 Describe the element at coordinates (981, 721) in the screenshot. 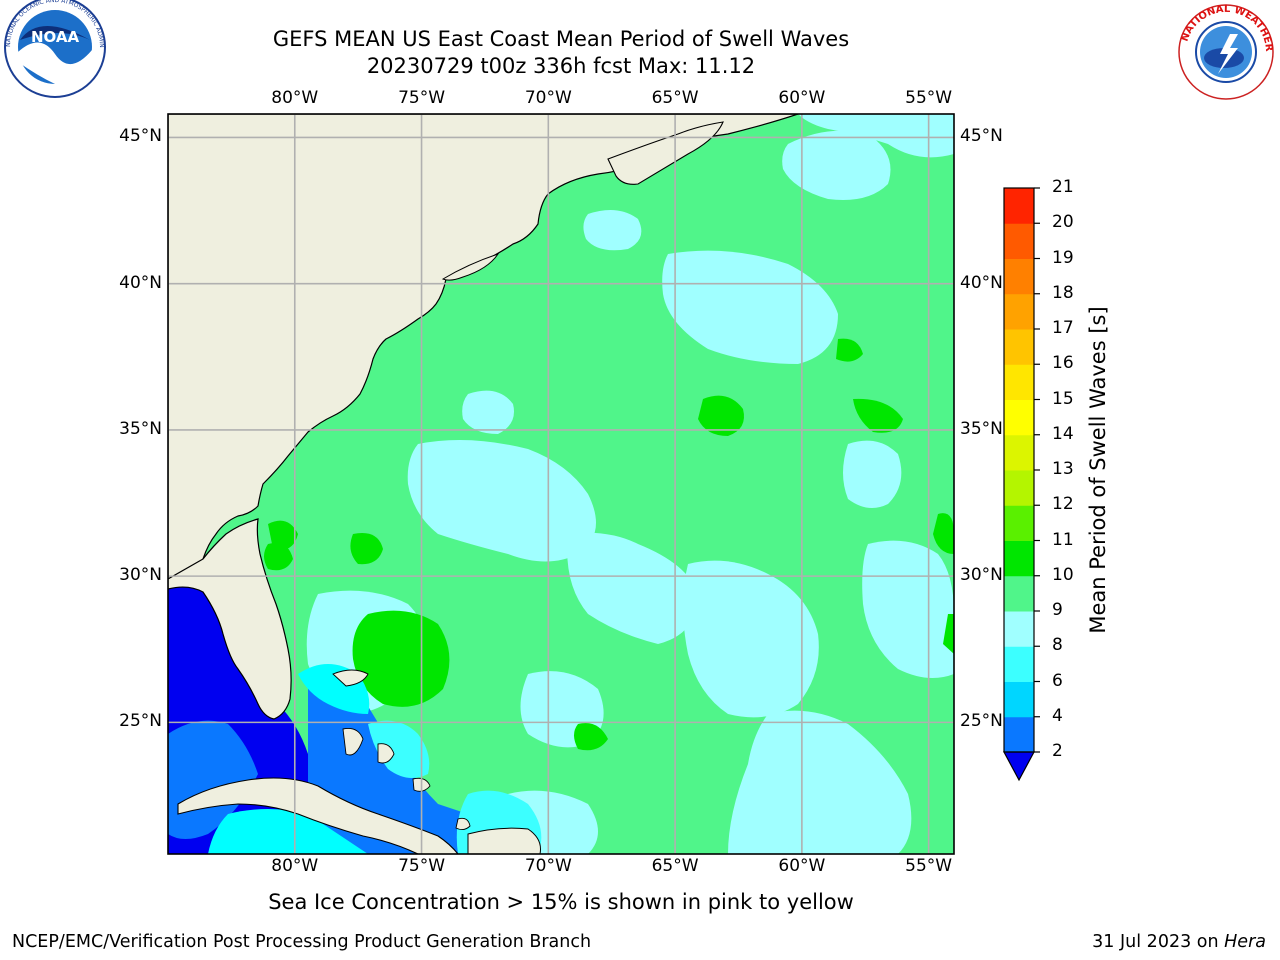

I see `lat-tick-label-right: 25°N` at that location.